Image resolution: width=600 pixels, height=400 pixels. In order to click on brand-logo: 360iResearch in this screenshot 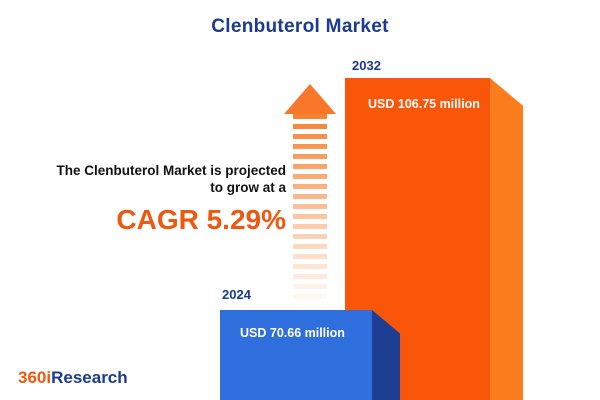, I will do `click(73, 378)`.